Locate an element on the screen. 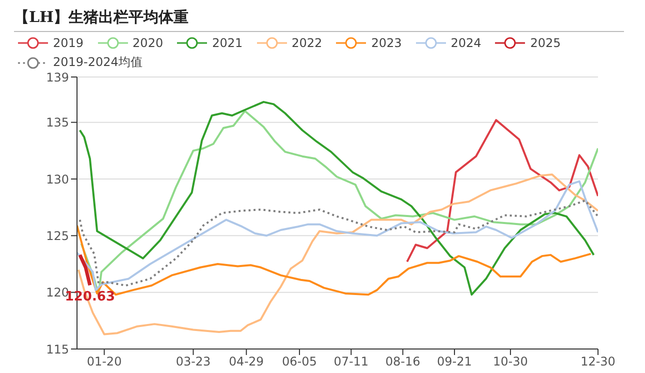 Image resolution: width=645 pixels, height=373 pixels. legend-label: 2019 is located at coordinates (68, 43).